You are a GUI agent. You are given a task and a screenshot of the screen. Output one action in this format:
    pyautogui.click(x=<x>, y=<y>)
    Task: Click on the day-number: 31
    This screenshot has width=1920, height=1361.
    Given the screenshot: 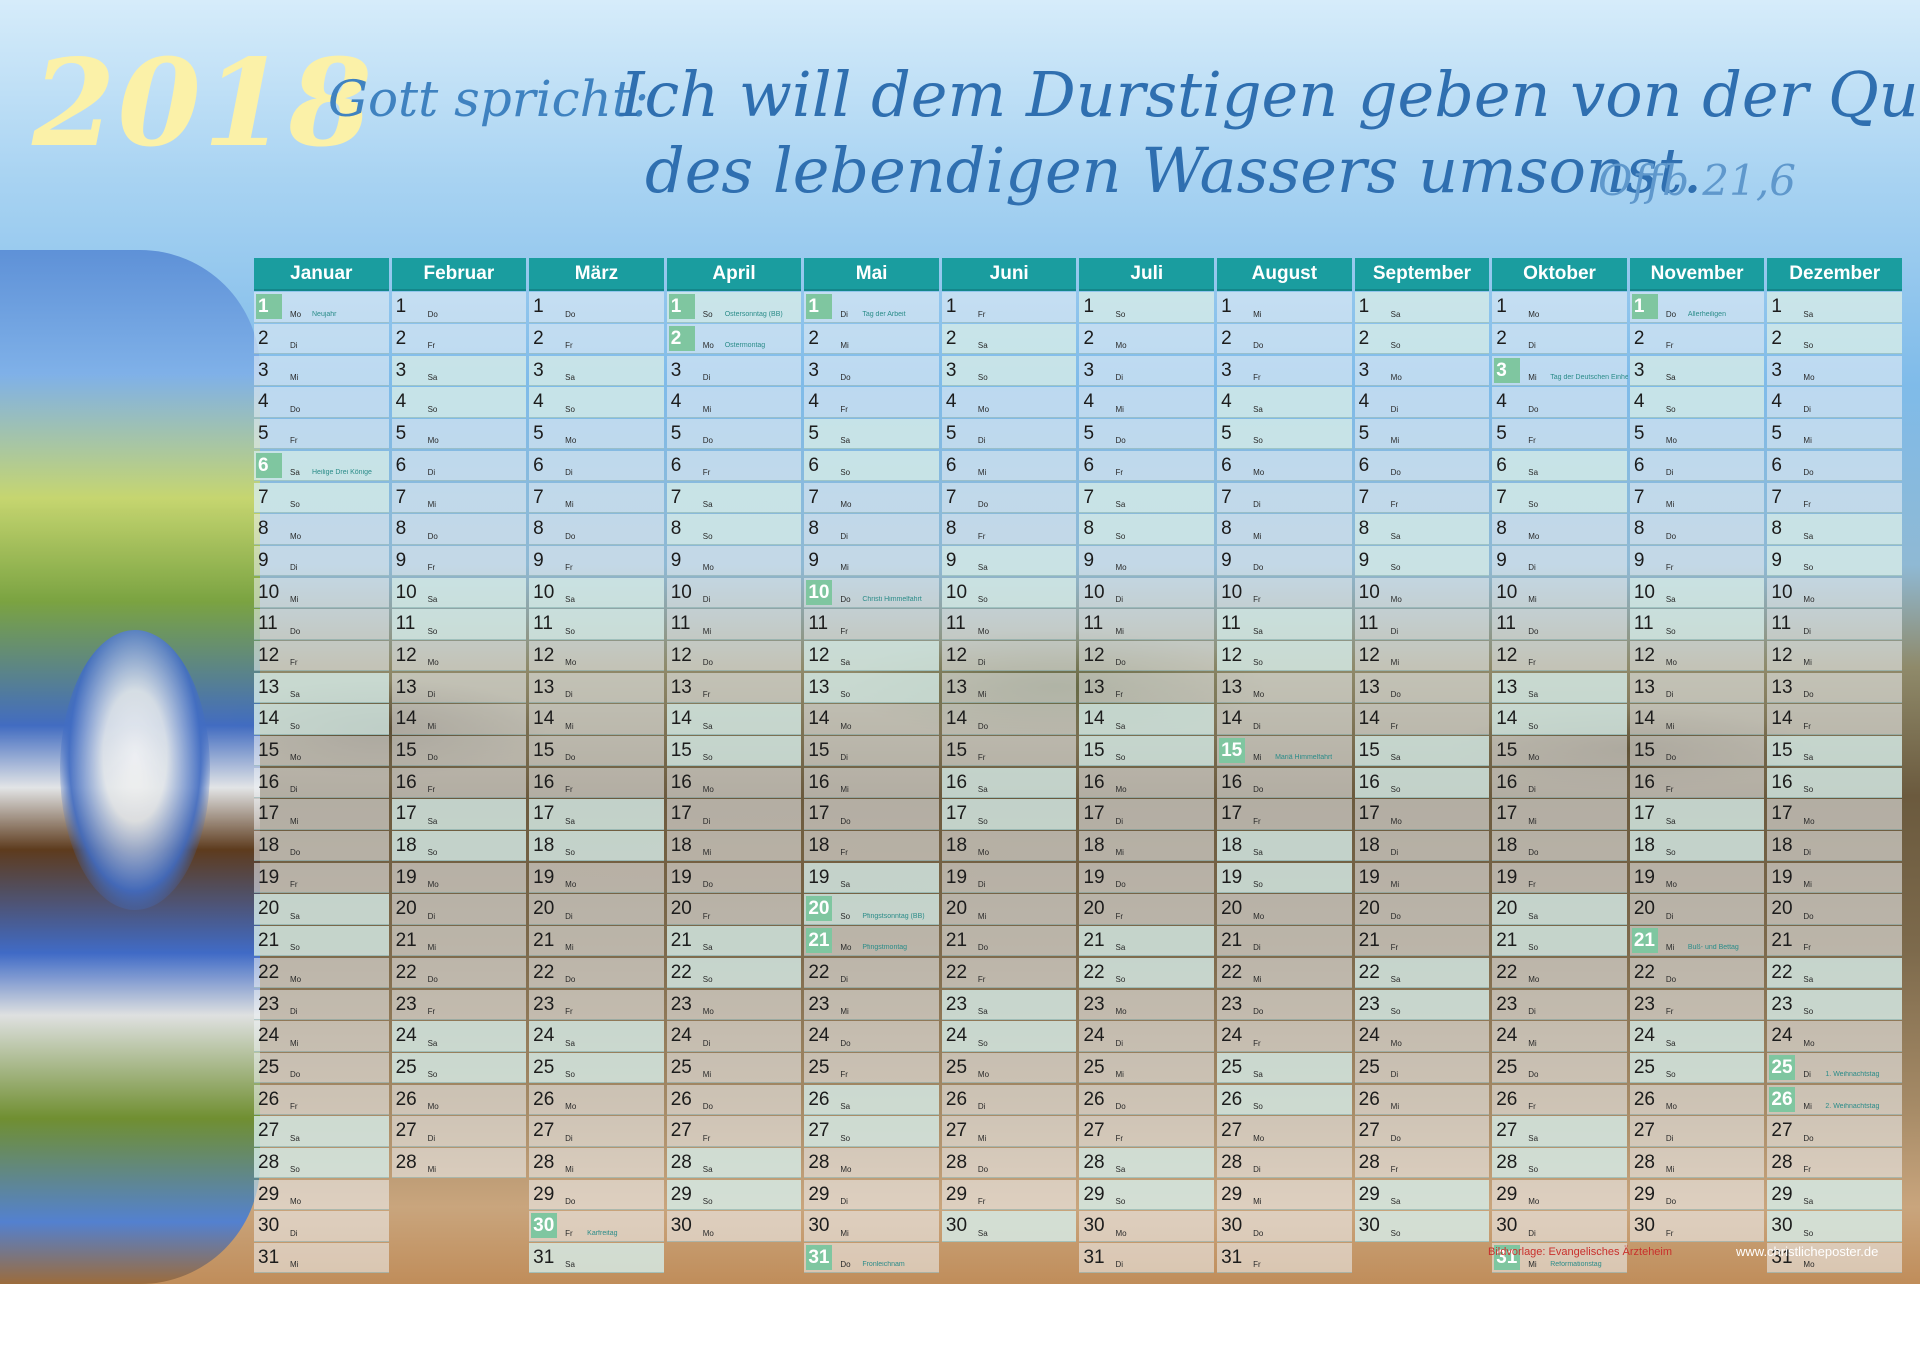 What is the action you would take?
    pyautogui.click(x=1232, y=1258)
    